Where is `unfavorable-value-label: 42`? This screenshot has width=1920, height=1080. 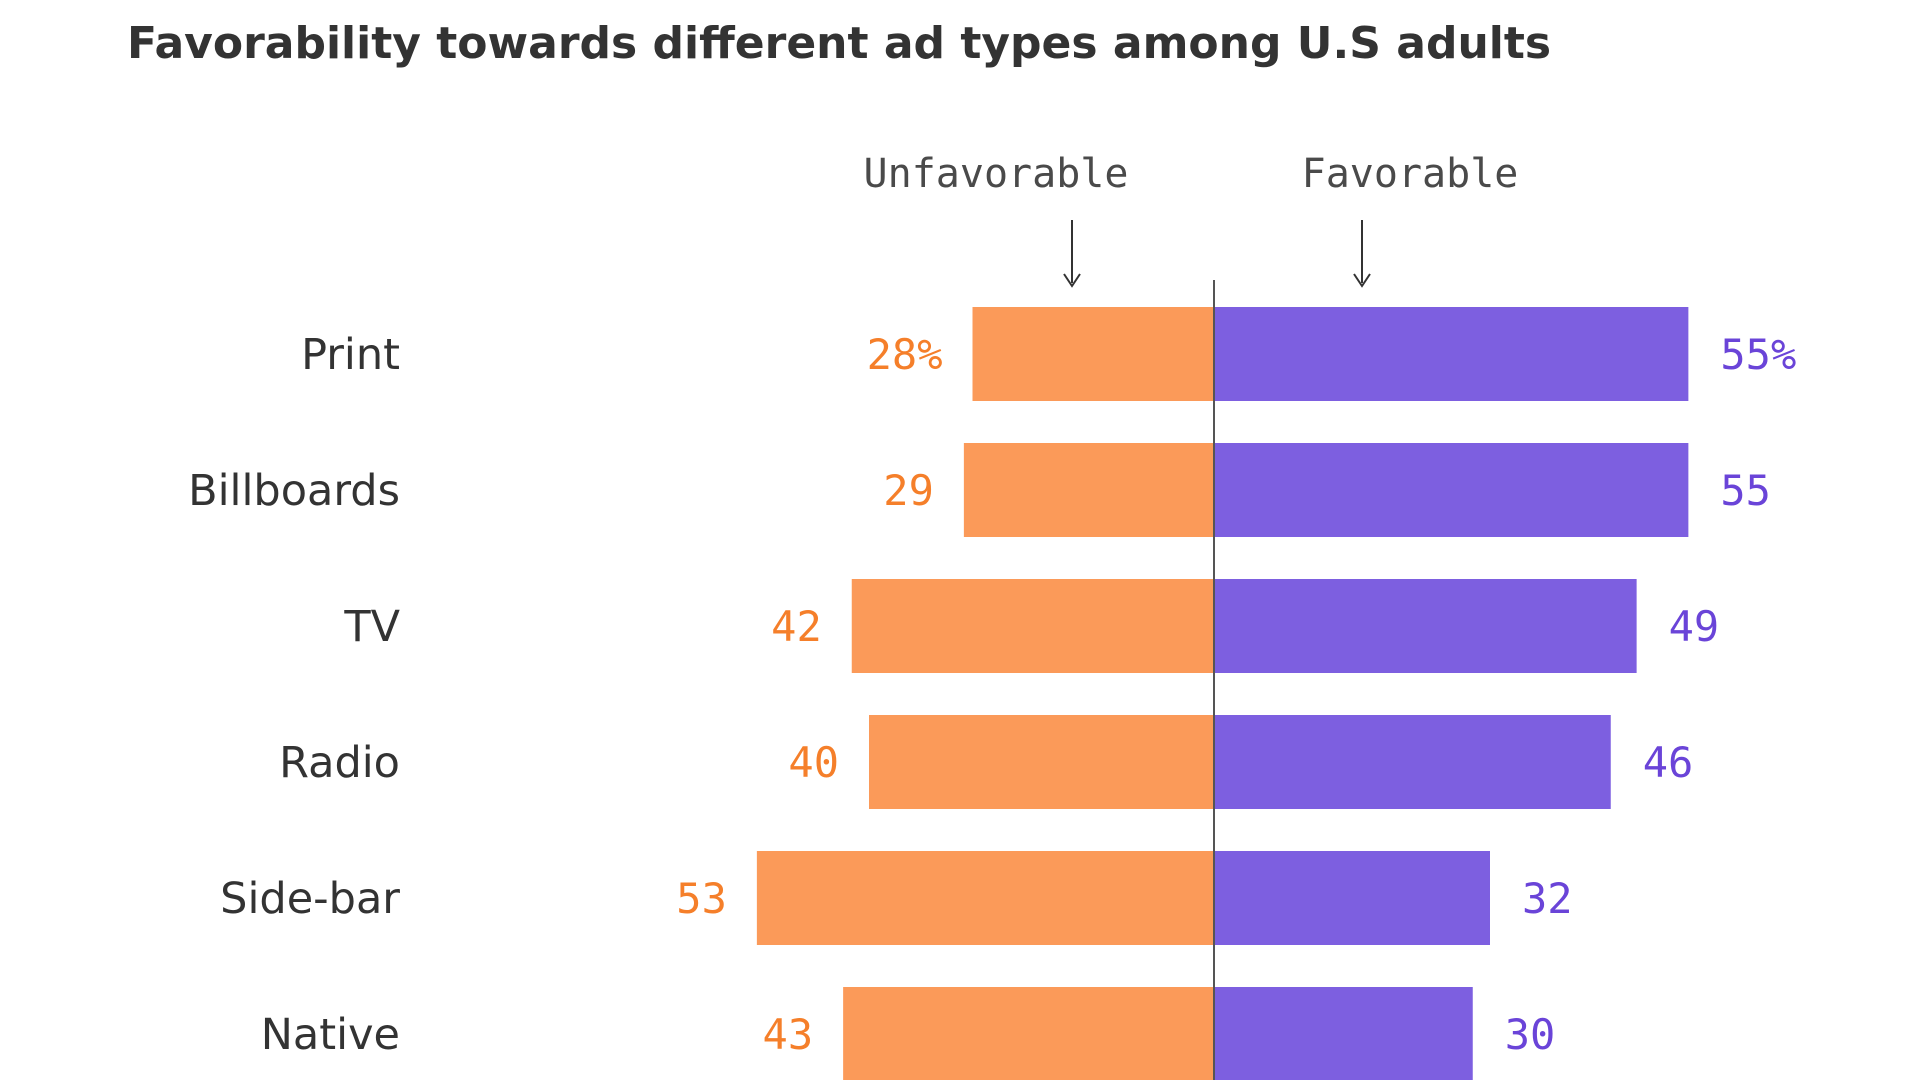
unfavorable-value-label: 42 is located at coordinates (796, 626).